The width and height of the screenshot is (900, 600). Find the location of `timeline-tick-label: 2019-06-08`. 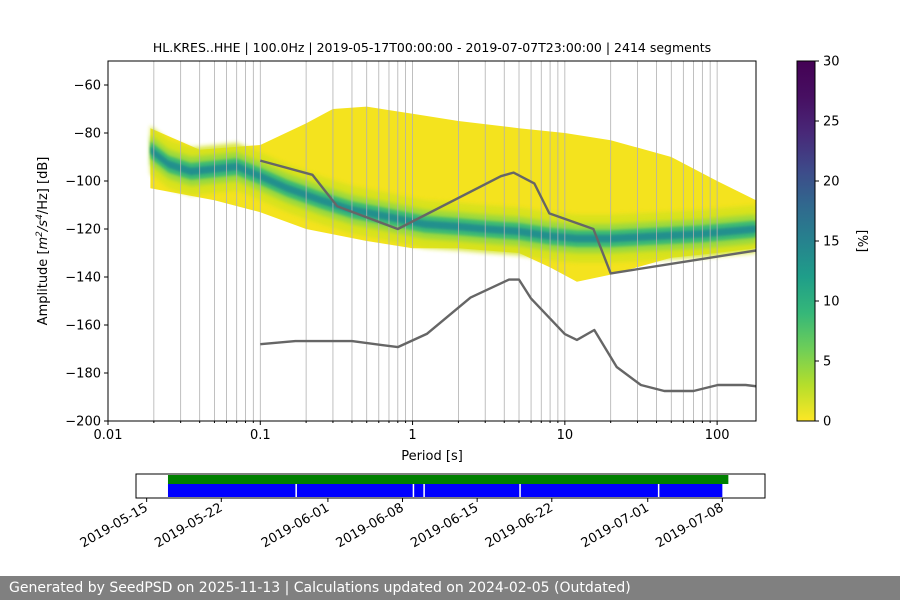

timeline-tick-label: 2019-06-08 is located at coordinates (370, 525).